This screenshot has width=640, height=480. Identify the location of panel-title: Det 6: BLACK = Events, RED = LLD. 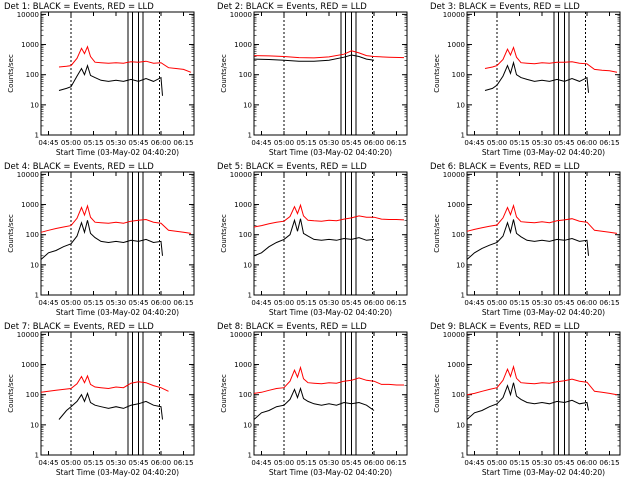
(505, 167).